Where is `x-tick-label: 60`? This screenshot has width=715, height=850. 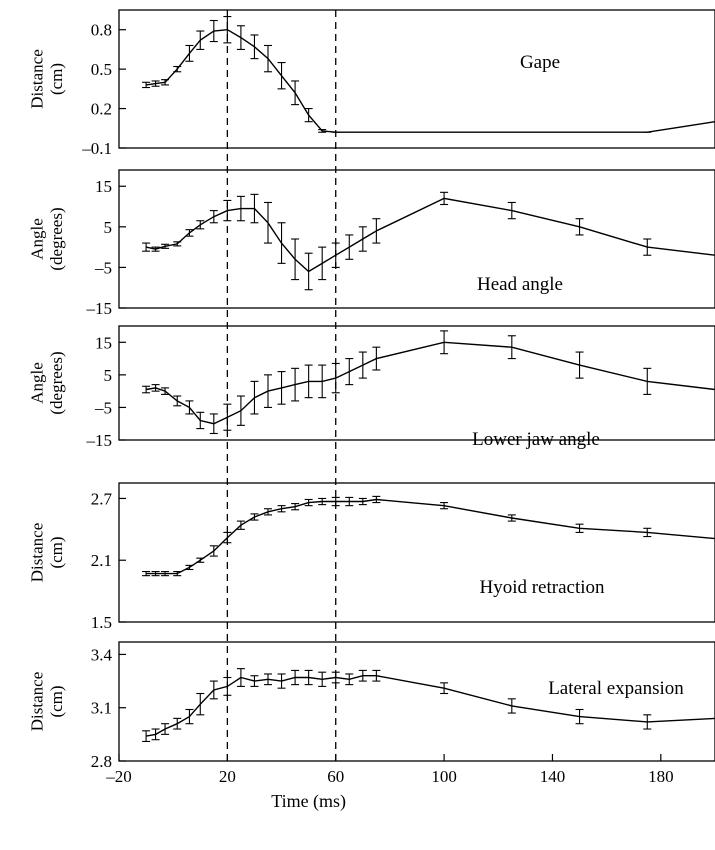
x-tick-label: 60 is located at coordinates (335, 776).